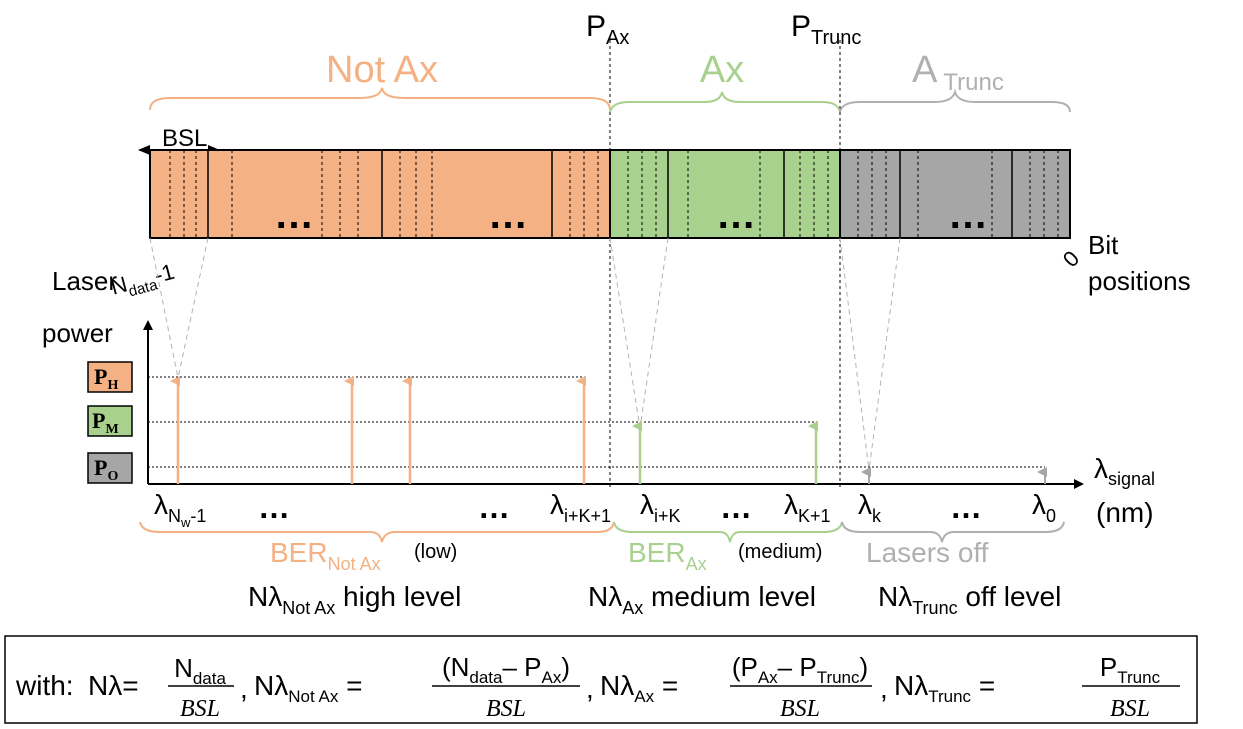  I want to click on power-level-off: PO, so click(110, 468).